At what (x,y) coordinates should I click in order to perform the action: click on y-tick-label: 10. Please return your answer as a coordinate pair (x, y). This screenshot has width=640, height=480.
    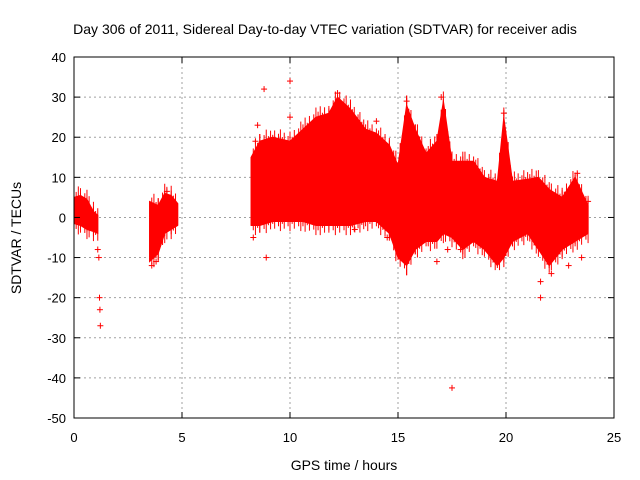
    Looking at the image, I should click on (59, 177).